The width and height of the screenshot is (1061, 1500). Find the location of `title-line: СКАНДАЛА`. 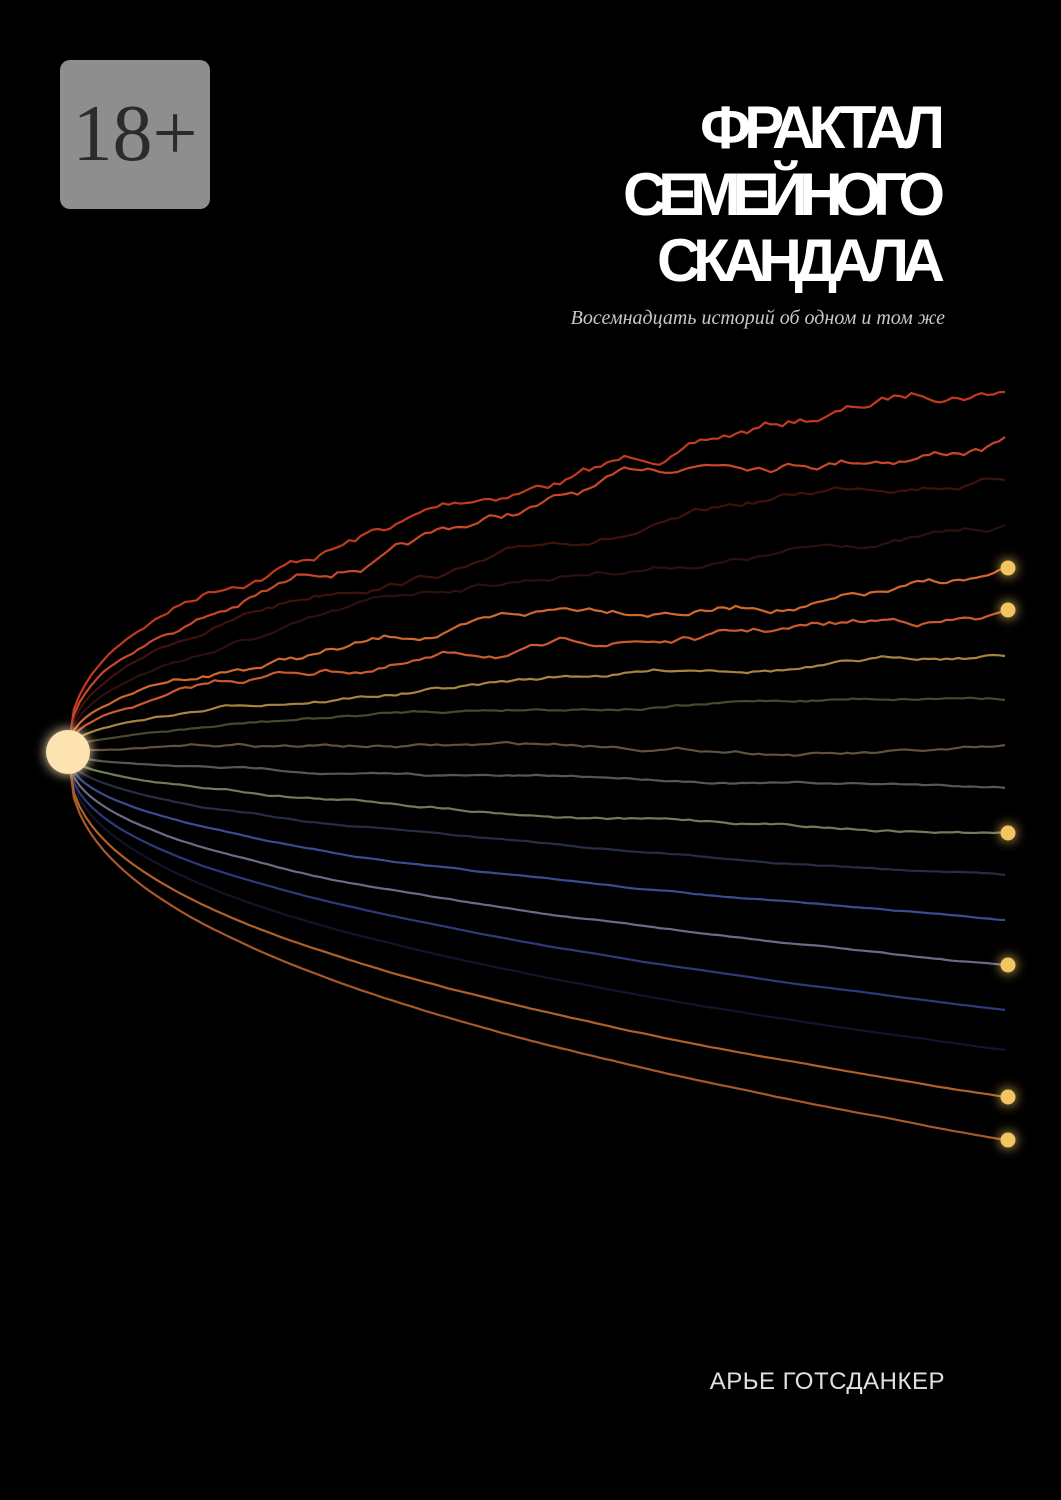

title-line: СКАНДАЛА is located at coordinates (801, 260).